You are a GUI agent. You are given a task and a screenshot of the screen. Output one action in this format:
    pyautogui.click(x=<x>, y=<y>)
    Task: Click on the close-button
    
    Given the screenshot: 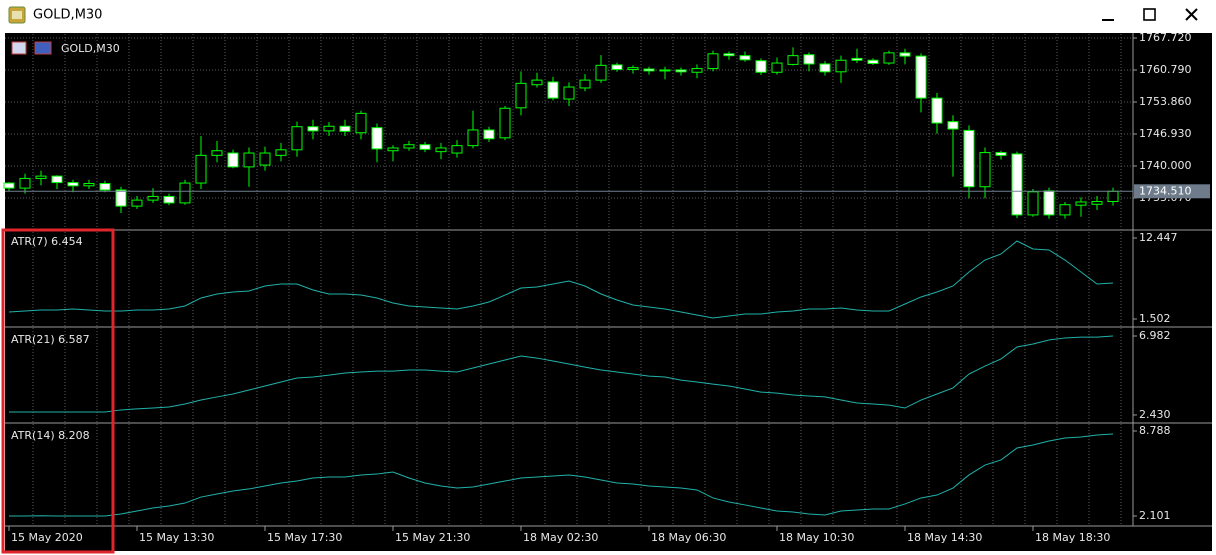 What is the action you would take?
    pyautogui.click(x=1191, y=14)
    